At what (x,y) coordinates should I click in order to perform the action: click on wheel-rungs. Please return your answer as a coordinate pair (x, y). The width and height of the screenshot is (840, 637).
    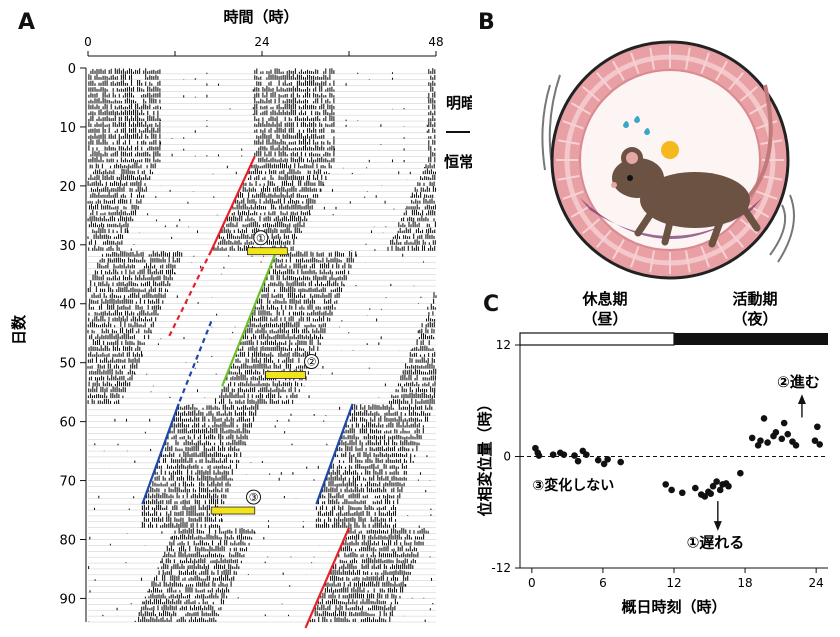
    Looking at the image, I should click on (670, 160).